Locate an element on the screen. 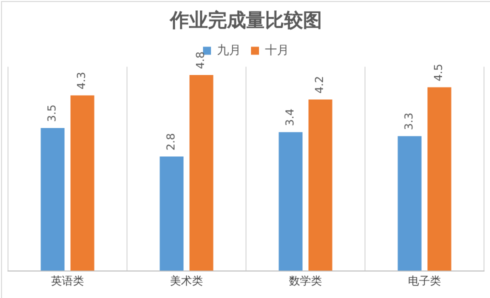  data-label: 4.8 is located at coordinates (201, 60).